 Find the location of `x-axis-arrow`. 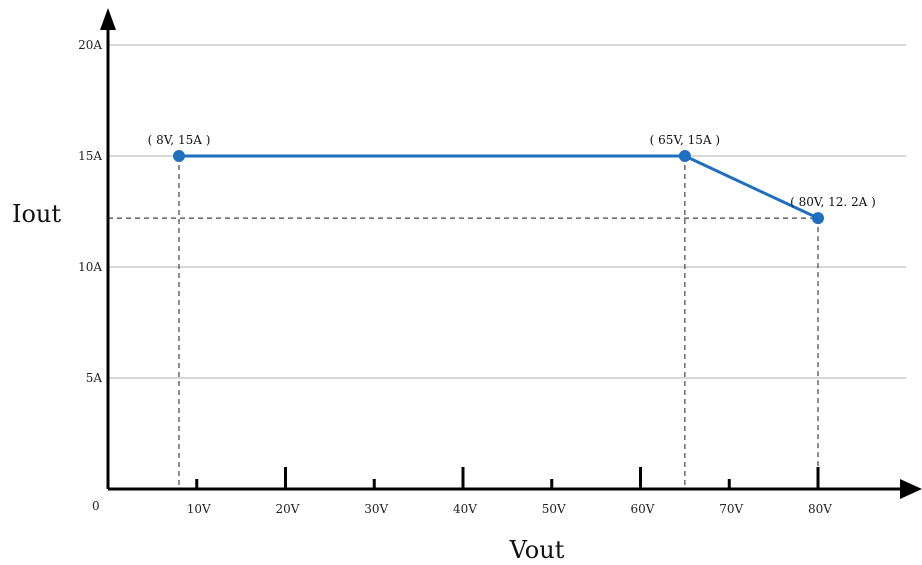

x-axis-arrow is located at coordinates (911, 489).